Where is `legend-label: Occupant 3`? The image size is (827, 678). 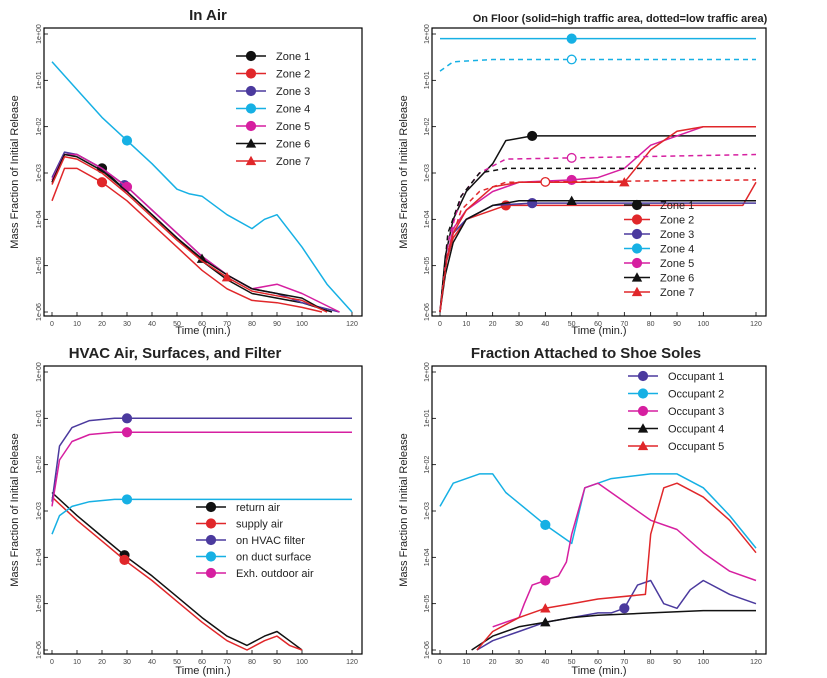
legend-label: Occupant 3 is located at coordinates (696, 412).